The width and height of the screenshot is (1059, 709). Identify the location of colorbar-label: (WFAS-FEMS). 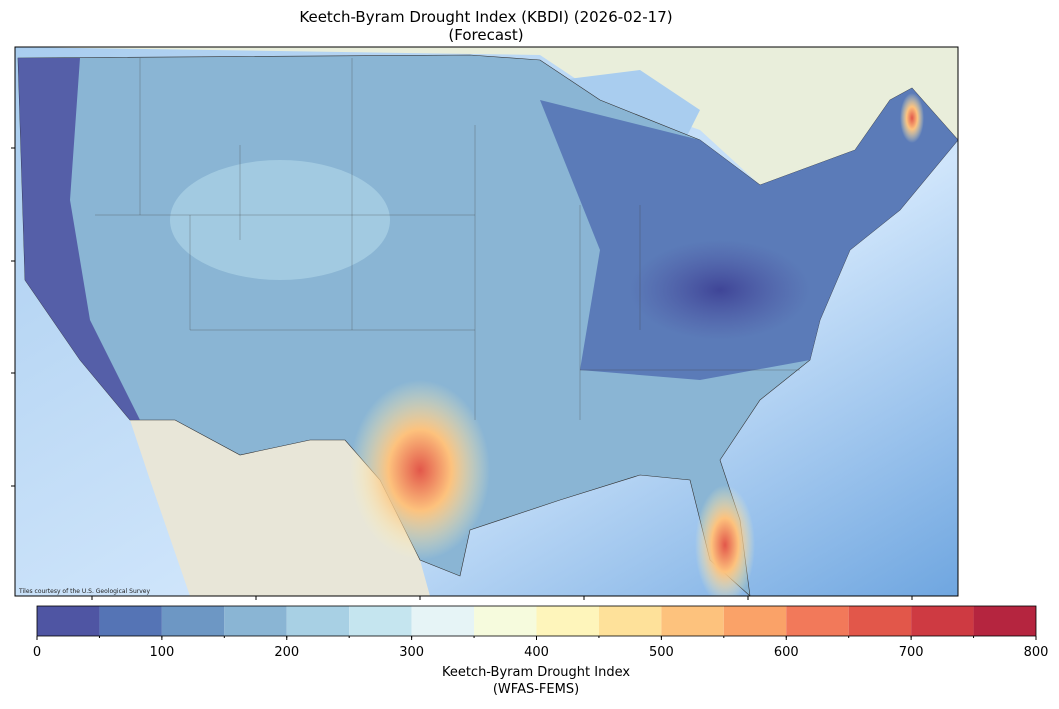
(536, 689).